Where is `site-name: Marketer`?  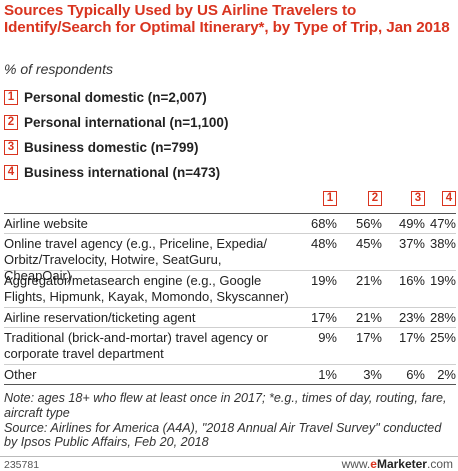 site-name: Marketer is located at coordinates (401, 464).